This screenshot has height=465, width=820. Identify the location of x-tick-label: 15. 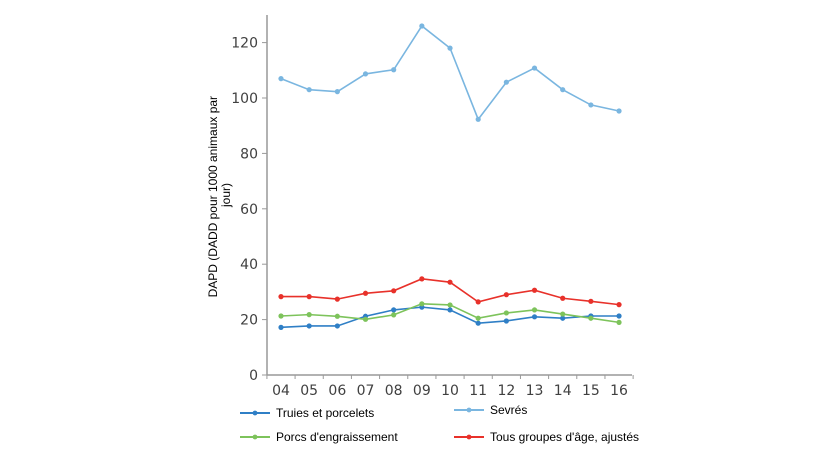
(591, 391).